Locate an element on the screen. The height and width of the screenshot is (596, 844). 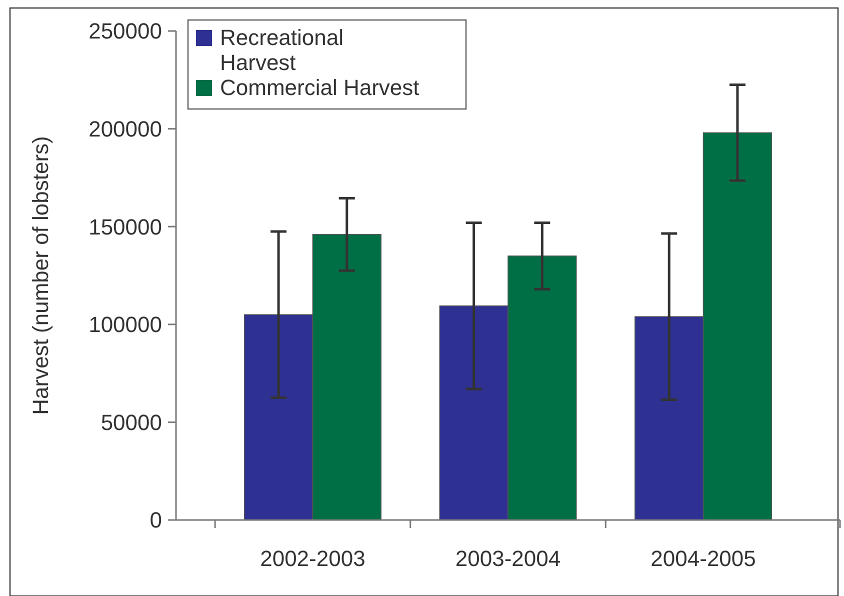
y-tick-label: 0 is located at coordinates (156, 520).